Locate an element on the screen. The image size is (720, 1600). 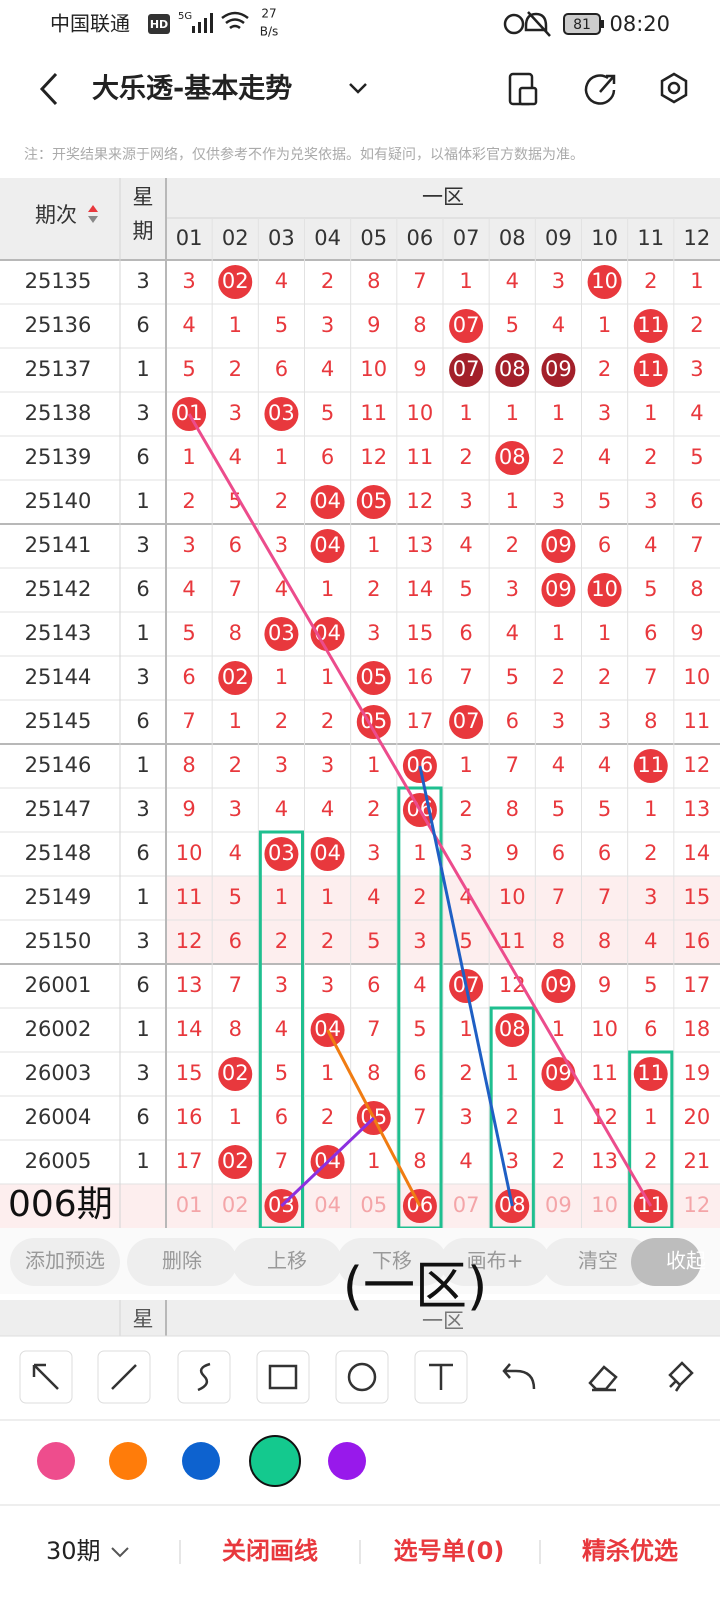
period: 26003 is located at coordinates (58, 1073).